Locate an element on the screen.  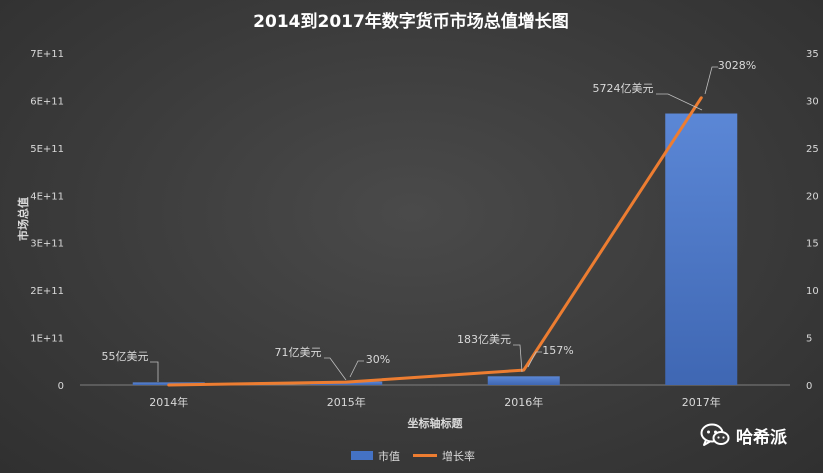
y-left-tick-label: 3E+11 is located at coordinates (47, 244).